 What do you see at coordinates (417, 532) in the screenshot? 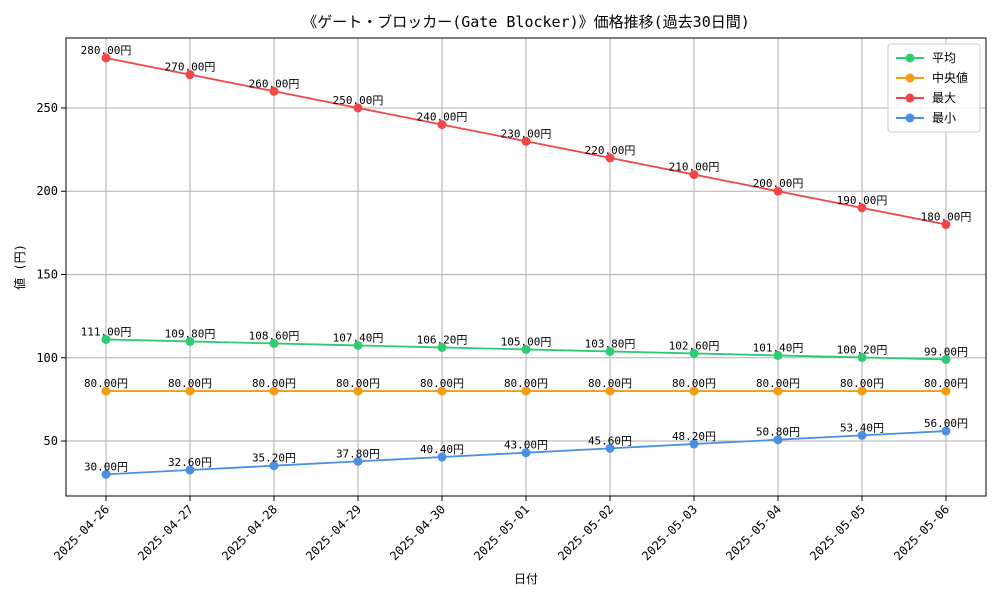
I see `x-tick-label: 2025-04-30` at bounding box center [417, 532].